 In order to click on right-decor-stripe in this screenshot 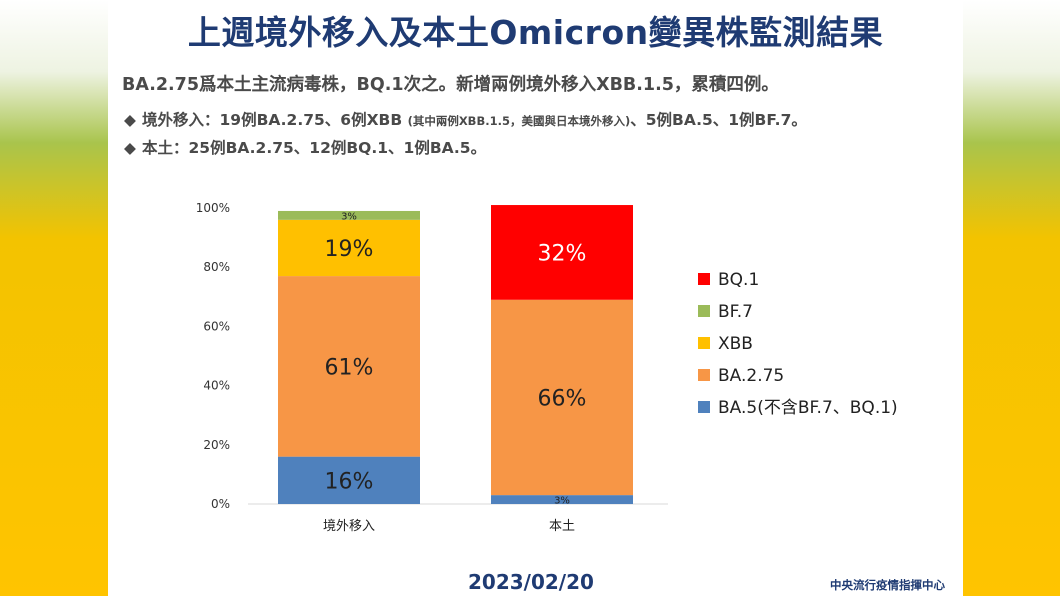, I will do `click(1006, 298)`.